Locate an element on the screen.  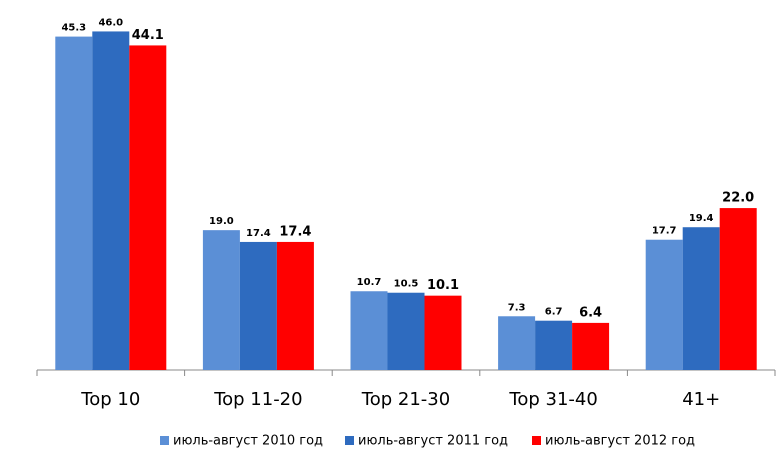
value-label: 46.0 is located at coordinates (110, 22).